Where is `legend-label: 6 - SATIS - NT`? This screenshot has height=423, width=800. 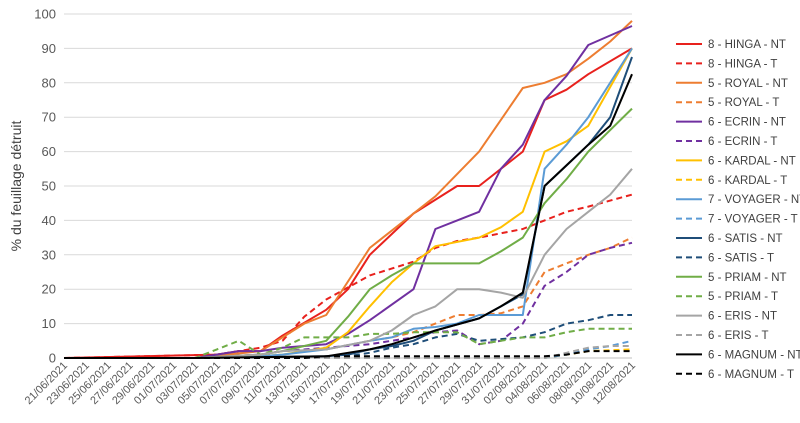 legend-label: 6 - SATIS - NT is located at coordinates (745, 239).